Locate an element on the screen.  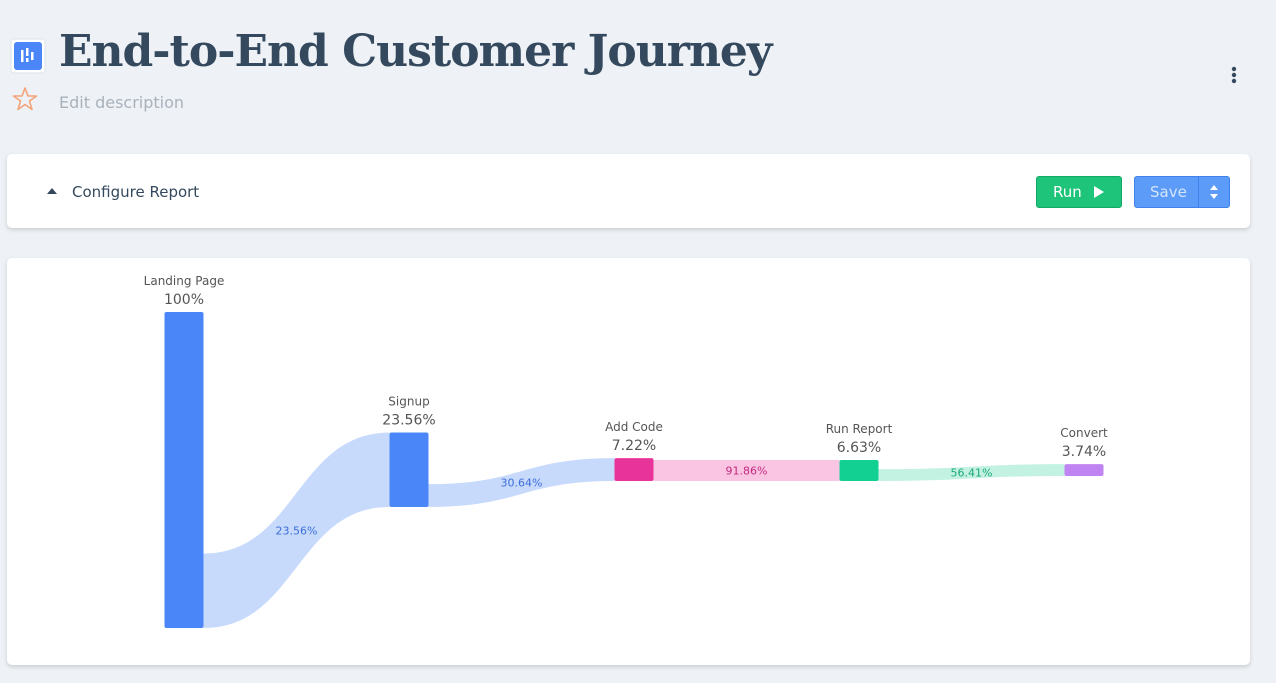
app-icon is located at coordinates (28, 56).